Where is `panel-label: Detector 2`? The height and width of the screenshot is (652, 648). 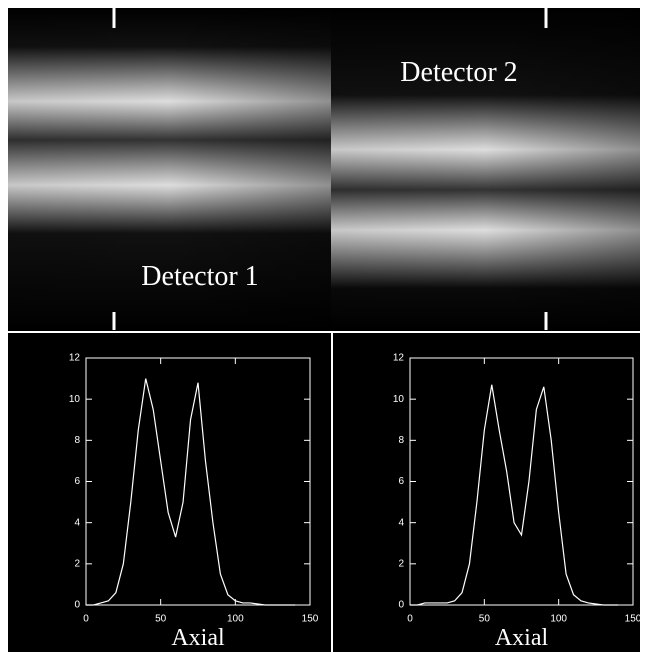 panel-label: Detector 2 is located at coordinates (458, 72).